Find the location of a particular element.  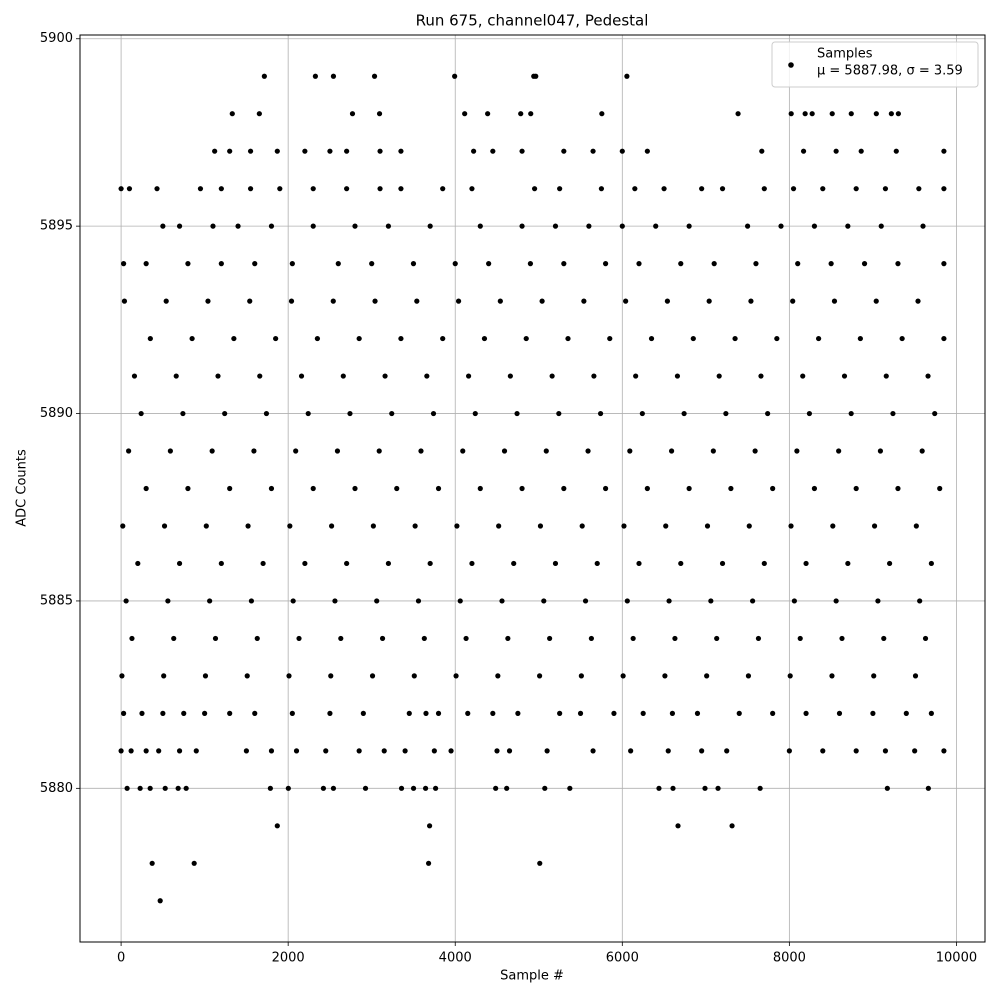

legend-marker is located at coordinates (791, 65).